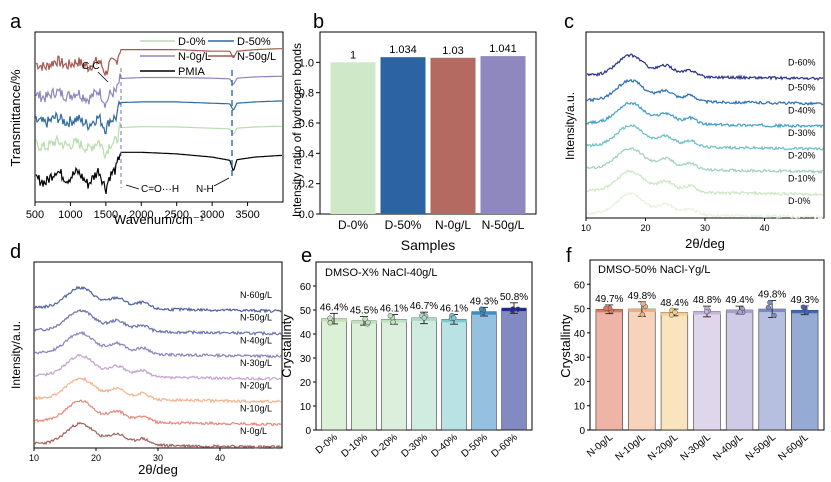 Image resolution: width=831 pixels, height=482 pixels. Describe the element at coordinates (580, 382) in the screenshot. I see `f-y-tick-label-2: 20` at that location.